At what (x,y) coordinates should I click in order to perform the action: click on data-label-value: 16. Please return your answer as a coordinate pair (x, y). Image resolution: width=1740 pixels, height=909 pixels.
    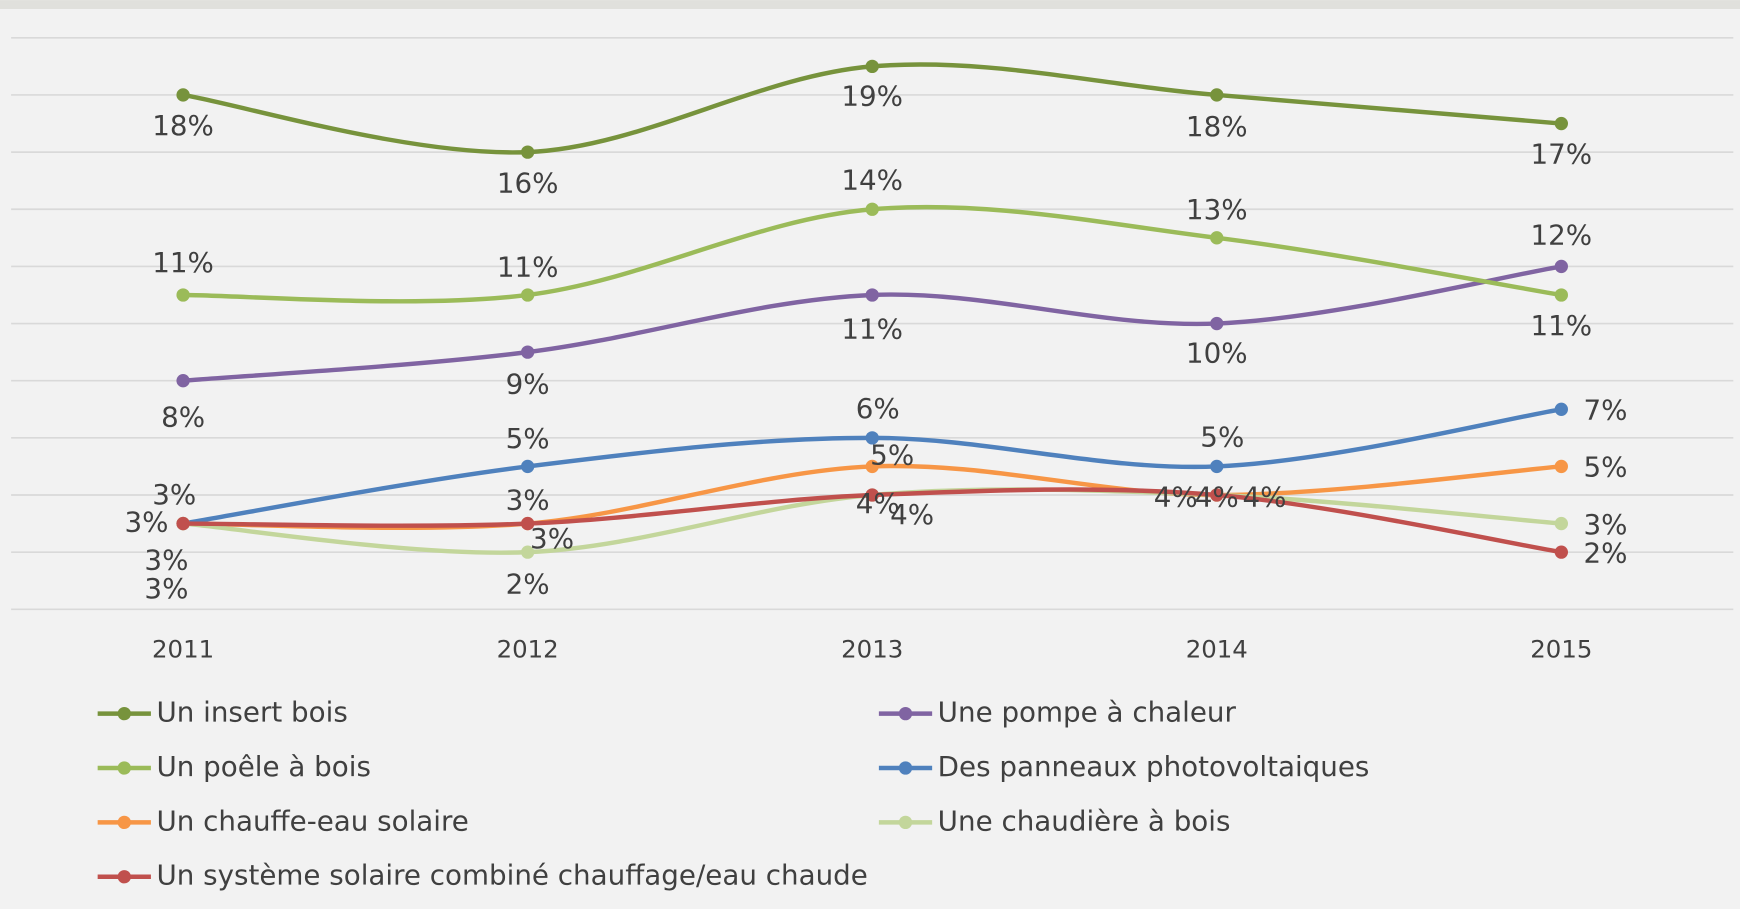
    Looking at the image, I should click on (514, 182).